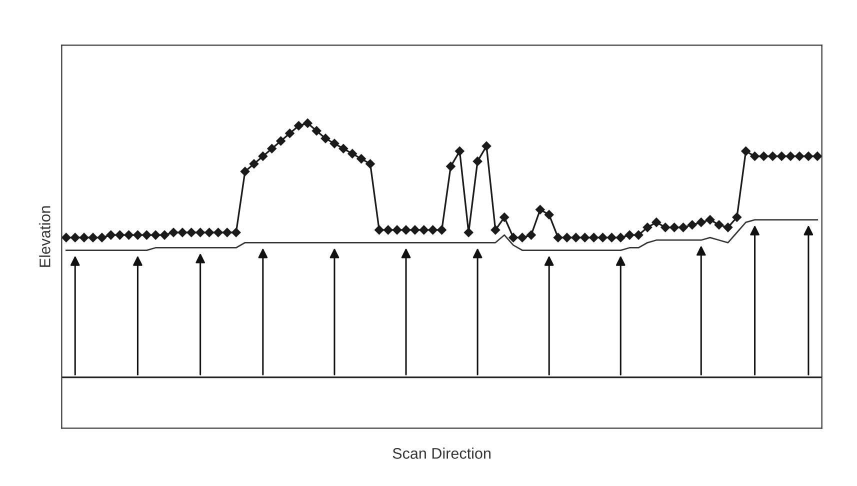 The width and height of the screenshot is (857, 486). I want to click on y-axis-title: Elevation, so click(44, 236).